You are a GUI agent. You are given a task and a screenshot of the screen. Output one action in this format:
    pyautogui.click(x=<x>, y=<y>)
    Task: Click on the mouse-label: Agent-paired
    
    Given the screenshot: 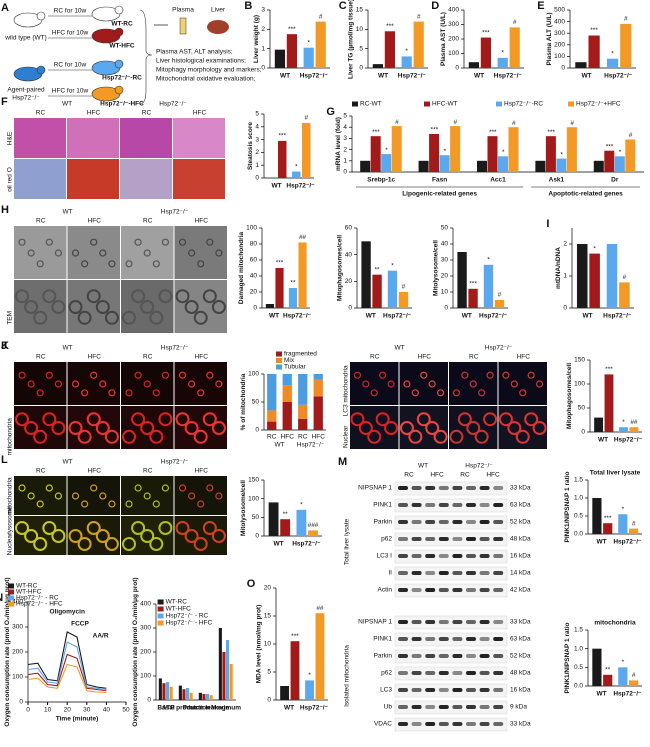 What is the action you would take?
    pyautogui.click(x=26, y=90)
    